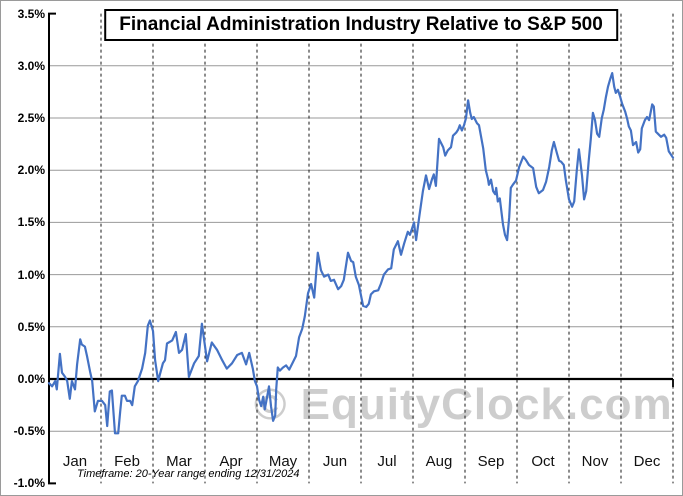 The image size is (683, 496). Describe the element at coordinates (463, 404) in the screenshot. I see `equityclock-watermark: © EquityClock.com` at that location.